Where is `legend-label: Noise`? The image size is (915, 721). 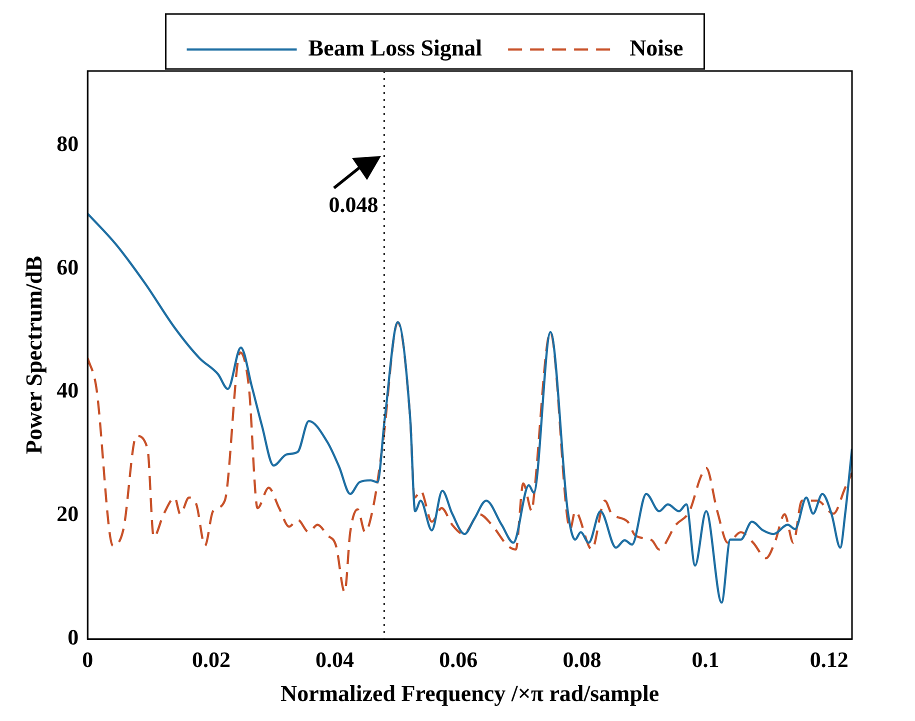 legend-label: Noise is located at coordinates (657, 47).